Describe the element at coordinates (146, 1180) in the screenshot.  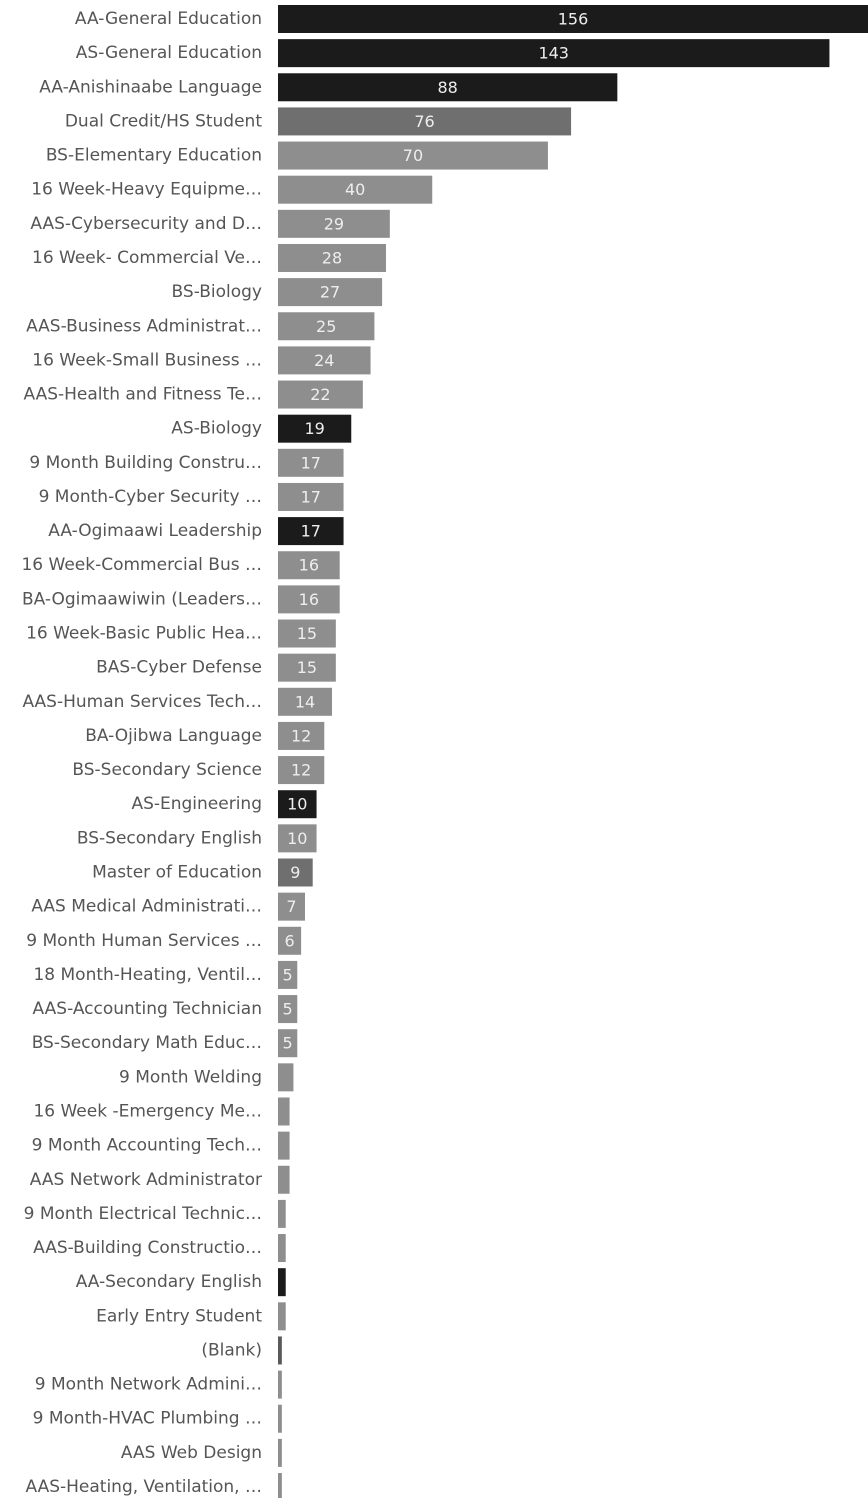
I see `category-label: AAS Network Administrator` at that location.